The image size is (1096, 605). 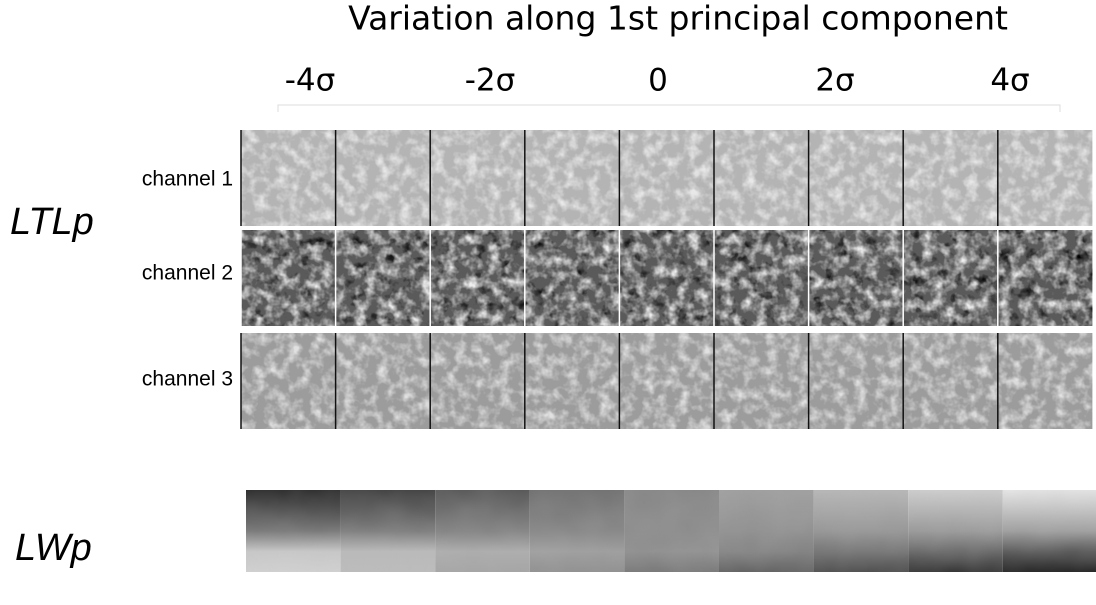 I want to click on row-label: channel 3, so click(x=187, y=379).